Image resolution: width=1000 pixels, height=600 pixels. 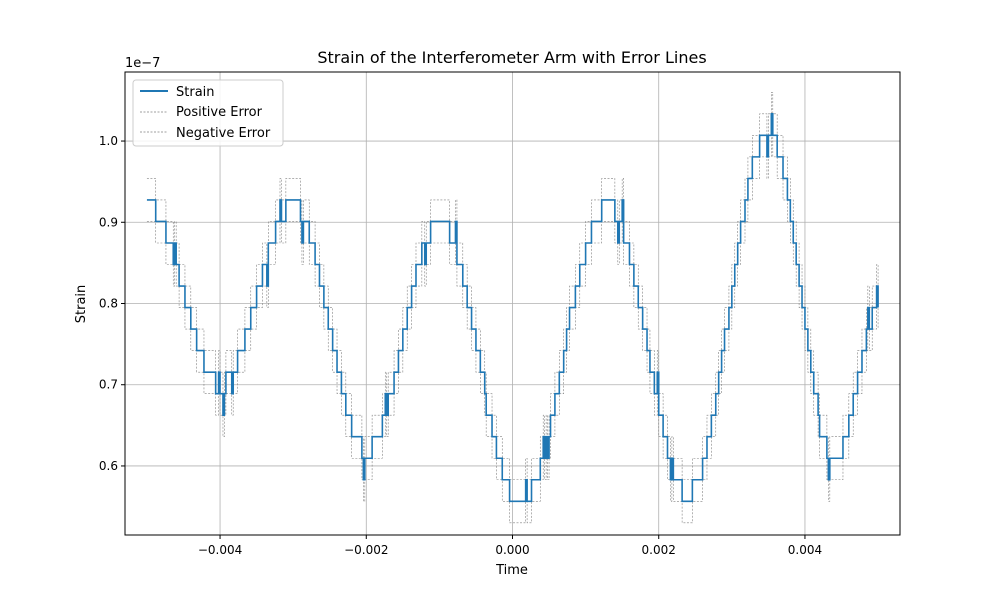 What do you see at coordinates (219, 112) in the screenshot?
I see `legend-positive-error-label: Positive Error` at bounding box center [219, 112].